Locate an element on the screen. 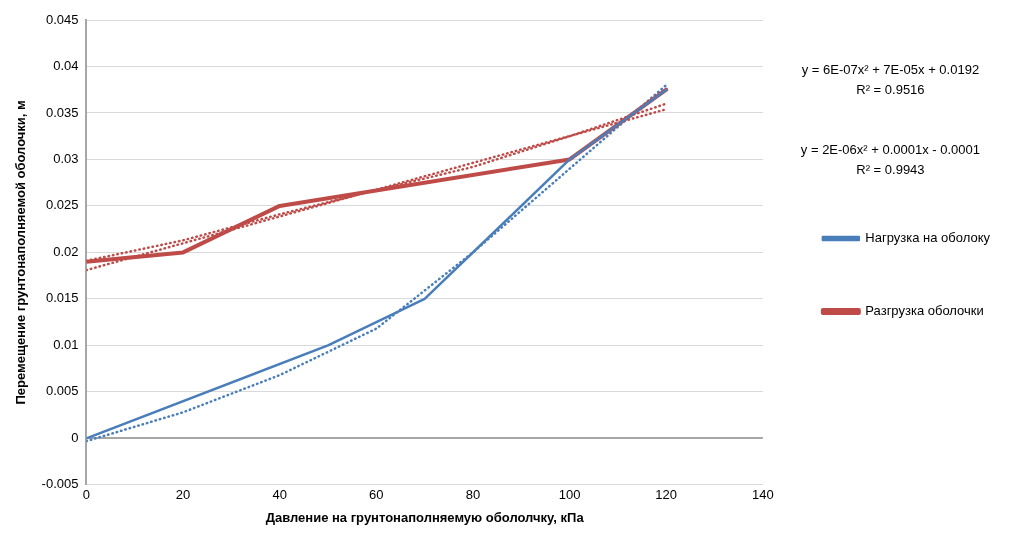  y-tick-label: 0.035 is located at coordinates (62, 112).